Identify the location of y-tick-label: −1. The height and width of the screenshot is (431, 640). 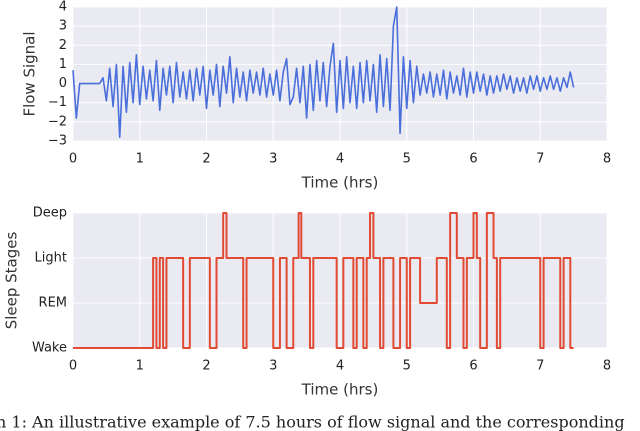
(57, 102).